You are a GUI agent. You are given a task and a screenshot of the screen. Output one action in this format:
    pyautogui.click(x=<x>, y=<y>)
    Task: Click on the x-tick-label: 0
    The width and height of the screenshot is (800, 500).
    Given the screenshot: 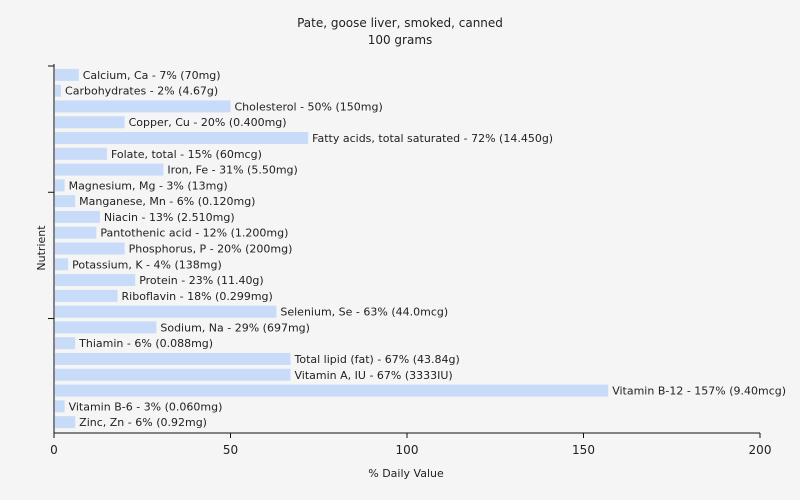 What is the action you would take?
    pyautogui.click(x=54, y=450)
    